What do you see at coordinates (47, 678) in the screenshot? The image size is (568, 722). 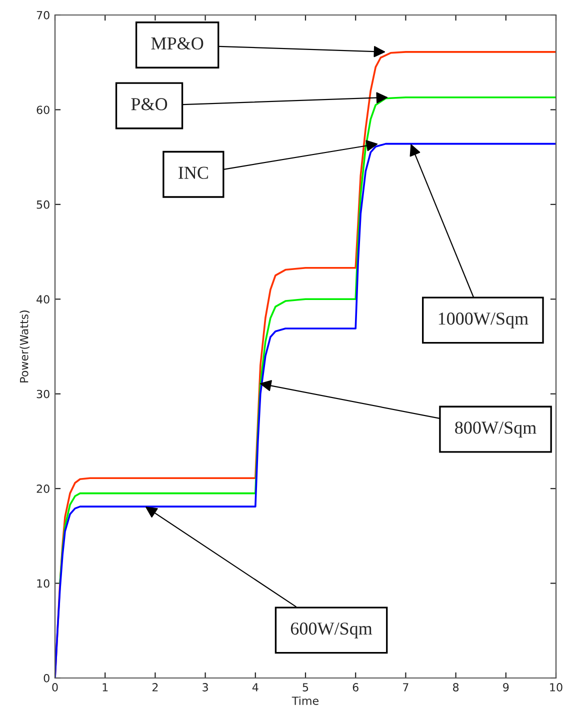 I see `y-tick-label: 0` at bounding box center [47, 678].